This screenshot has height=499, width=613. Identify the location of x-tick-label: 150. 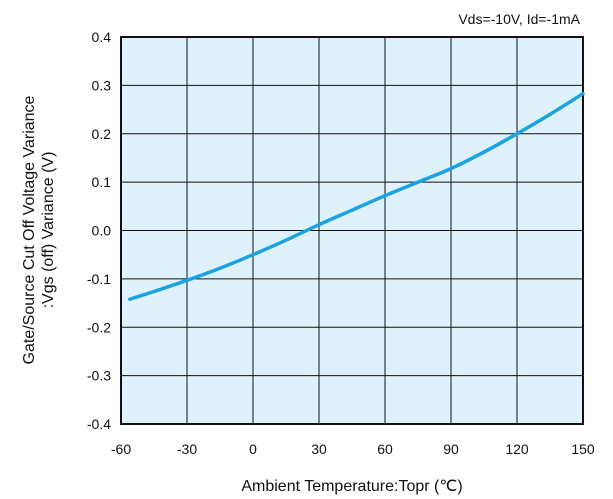
(583, 449).